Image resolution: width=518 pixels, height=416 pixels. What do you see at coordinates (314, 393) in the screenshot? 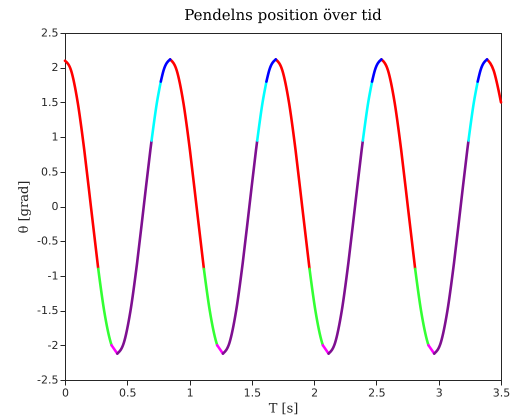
I see `x-tick-label: 2` at bounding box center [314, 393].